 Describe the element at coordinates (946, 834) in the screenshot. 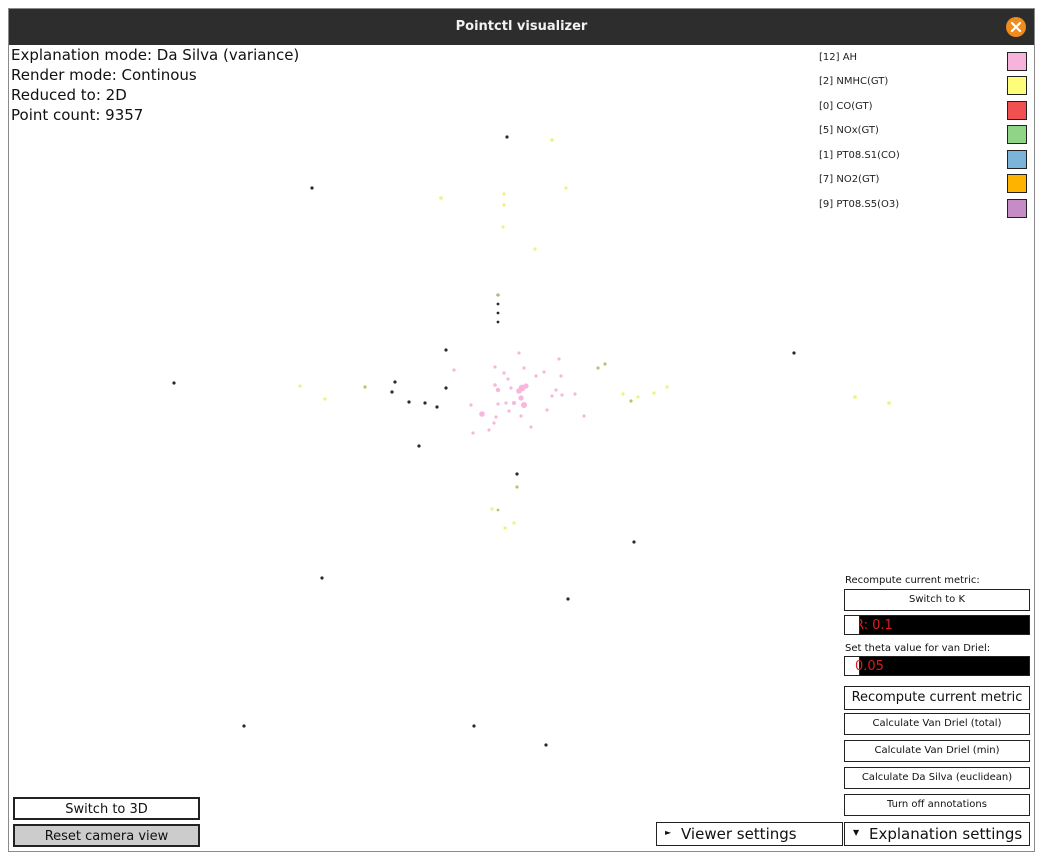

I see `explanation-settings-label: Explanation settings` at that location.